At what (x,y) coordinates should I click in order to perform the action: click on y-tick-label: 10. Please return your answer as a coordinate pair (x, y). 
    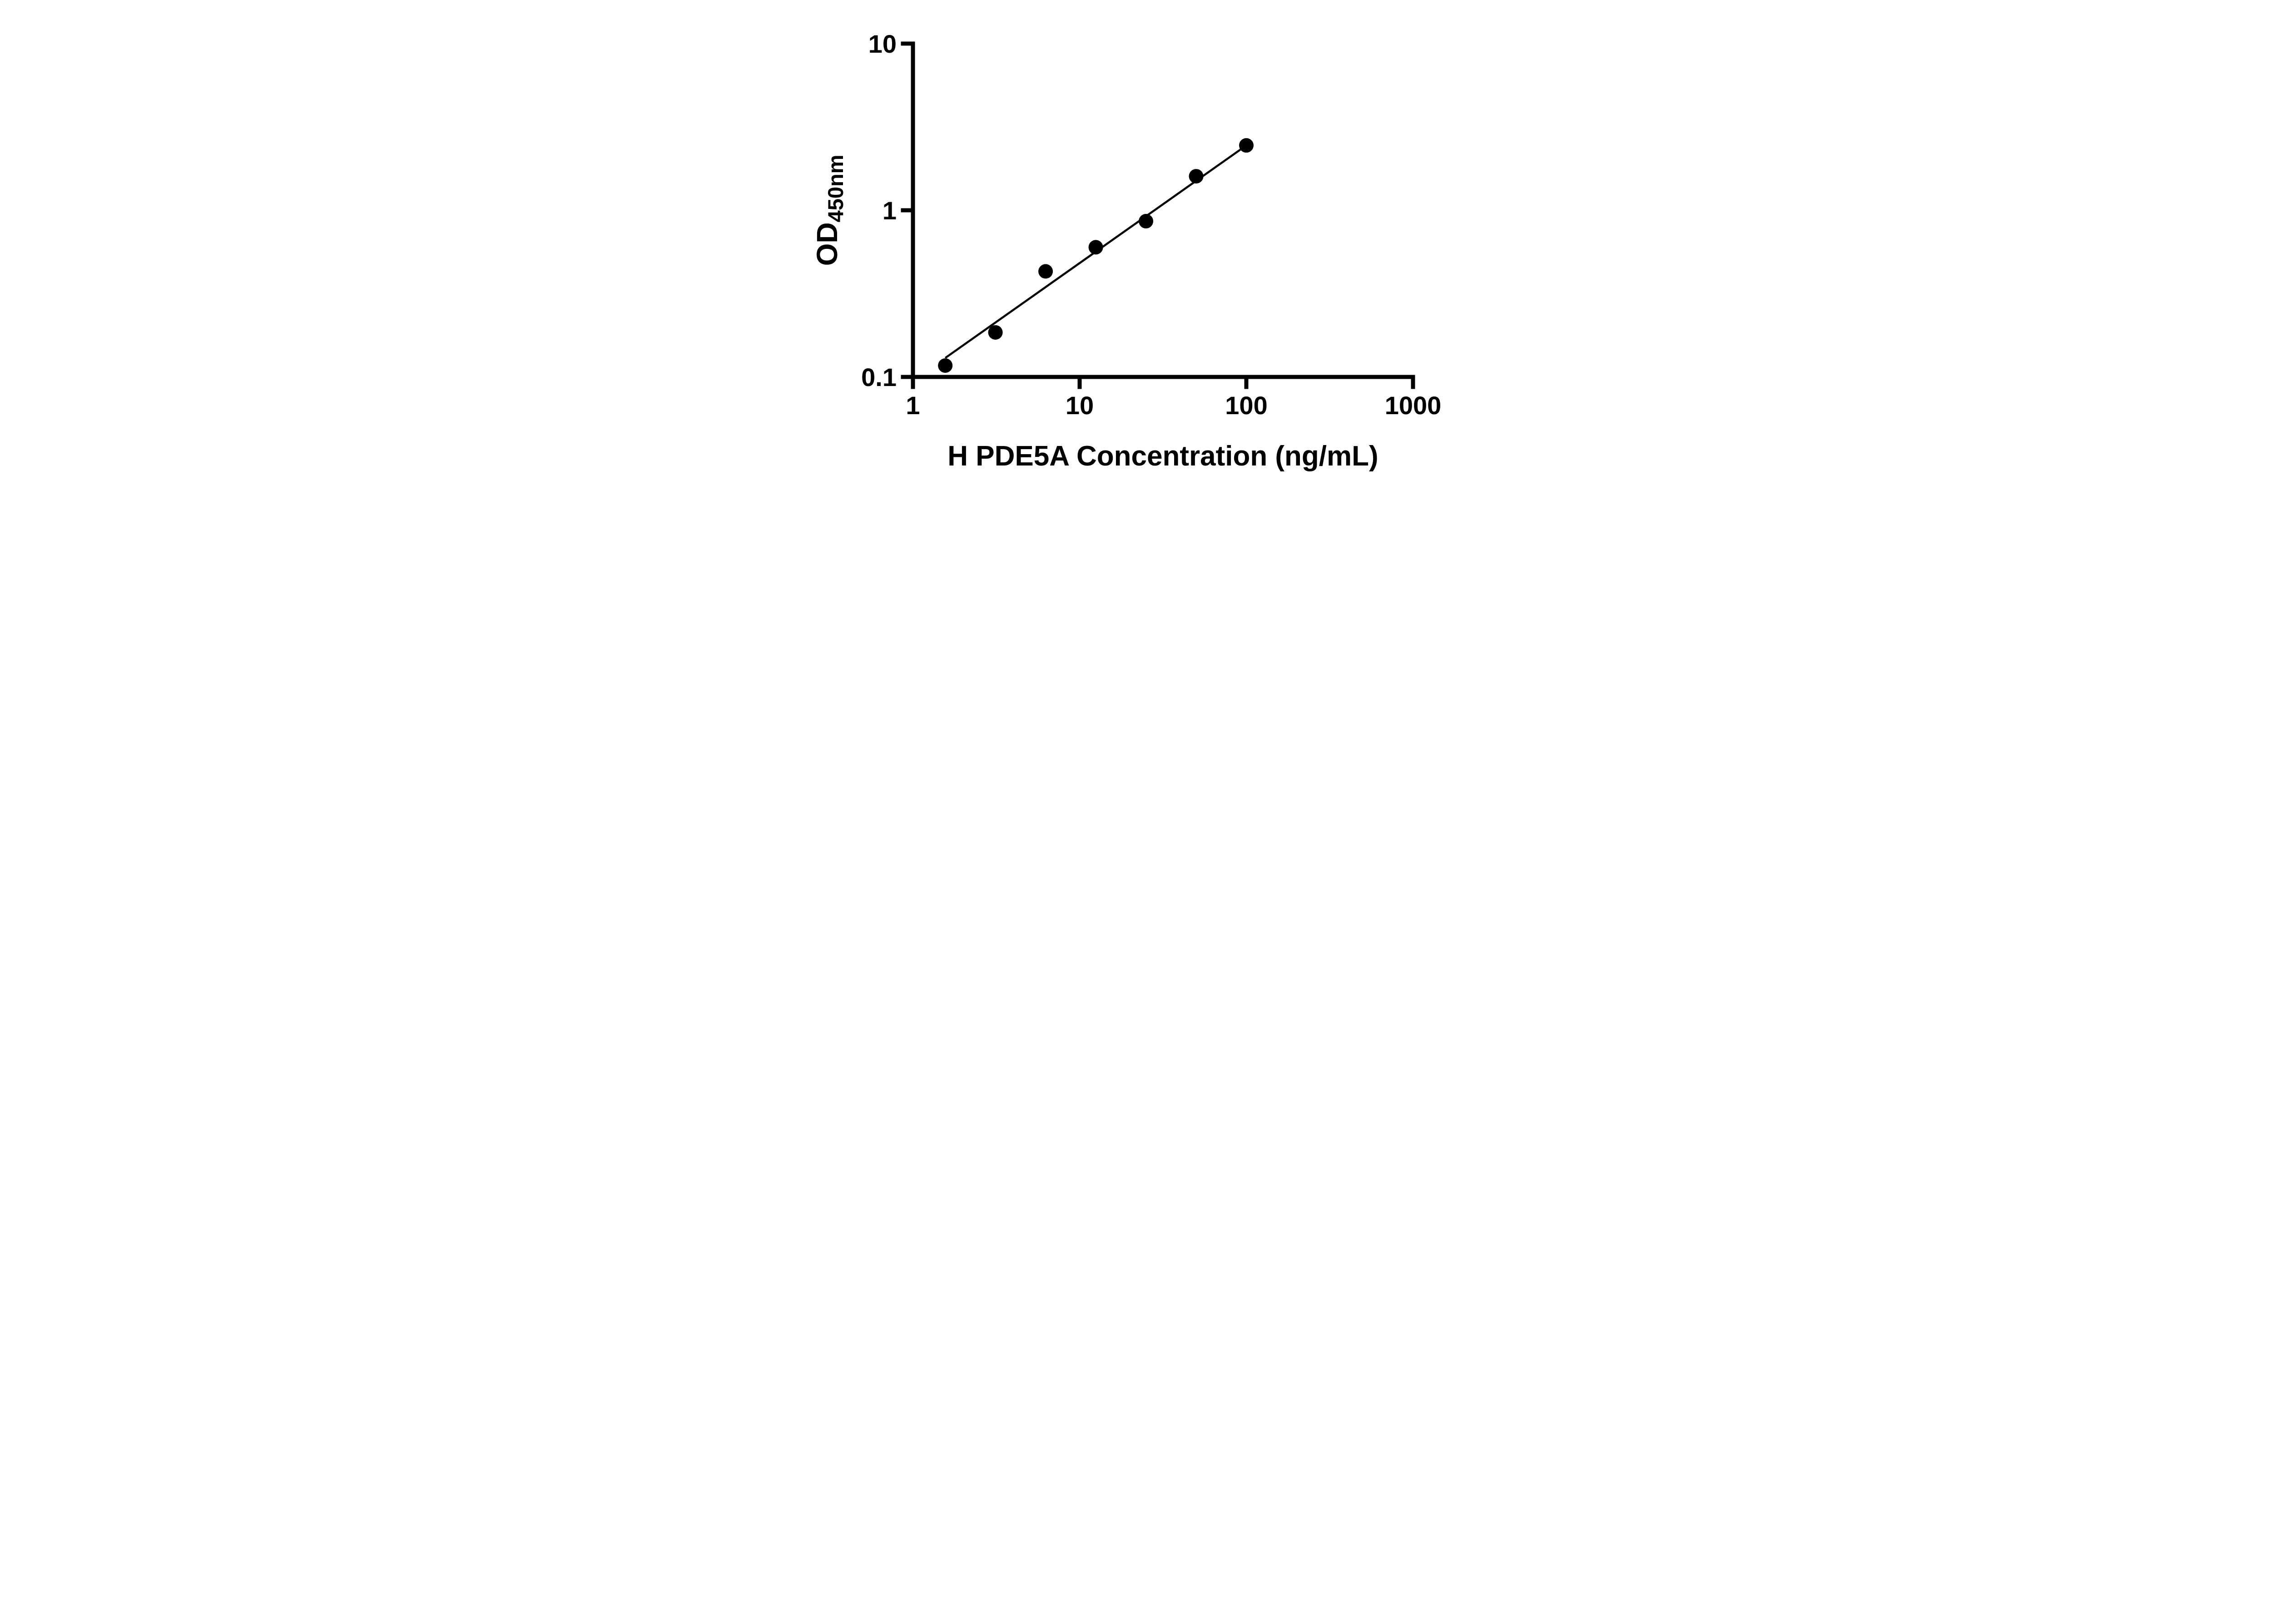
    Looking at the image, I should click on (882, 44).